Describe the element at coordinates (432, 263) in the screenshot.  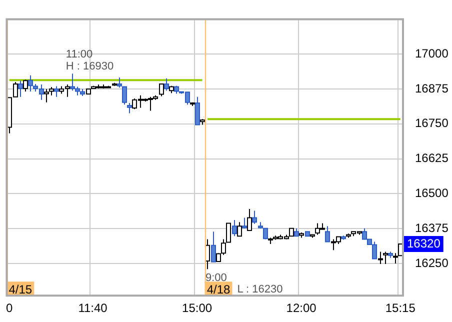
I see `y-tick-label: 16250` at that location.